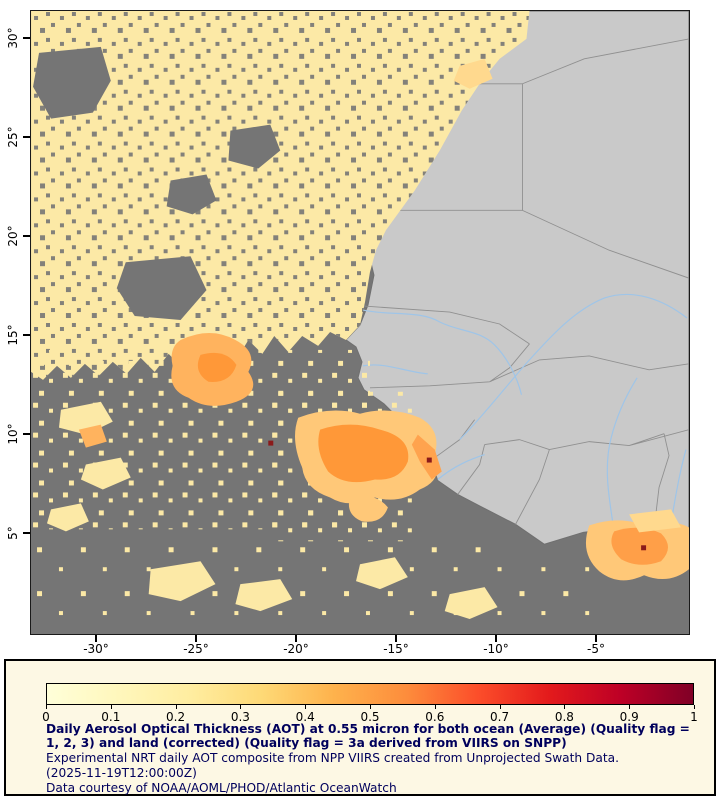  Describe the element at coordinates (564, 717) in the screenshot. I see `colorbar-label: 0.8` at that location.